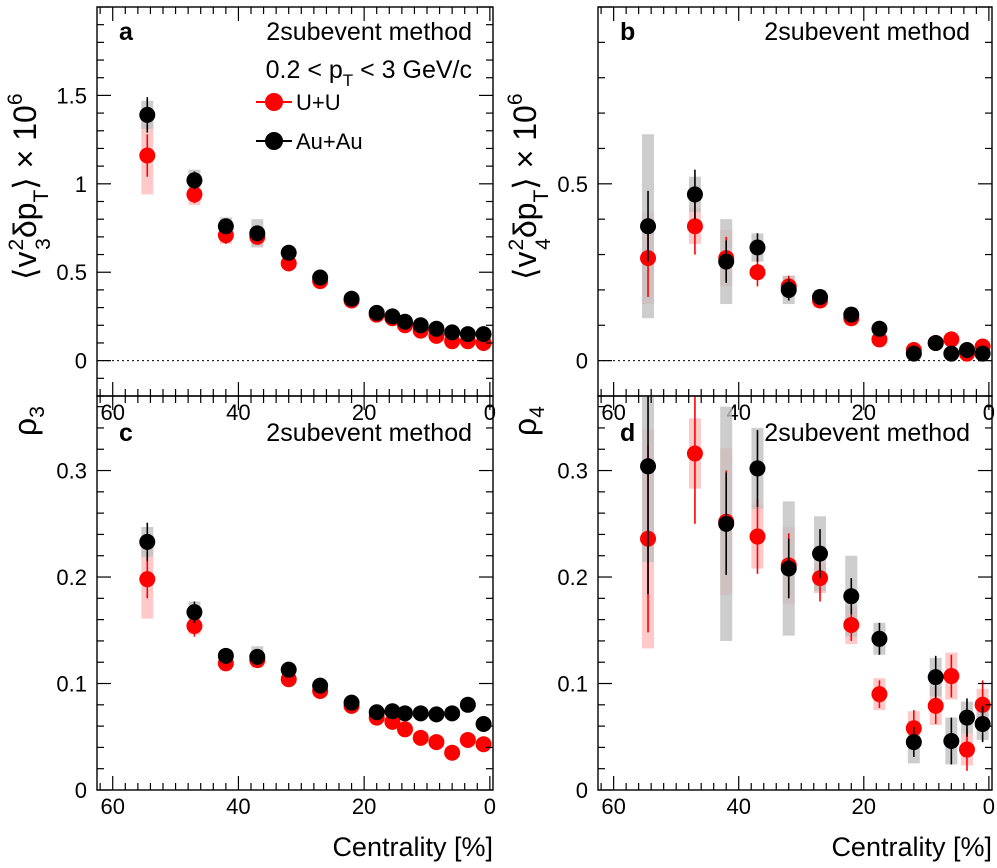  Describe the element at coordinates (412, 847) in the screenshot. I see `panel-c-xlabel: Centrality [%]` at that location.